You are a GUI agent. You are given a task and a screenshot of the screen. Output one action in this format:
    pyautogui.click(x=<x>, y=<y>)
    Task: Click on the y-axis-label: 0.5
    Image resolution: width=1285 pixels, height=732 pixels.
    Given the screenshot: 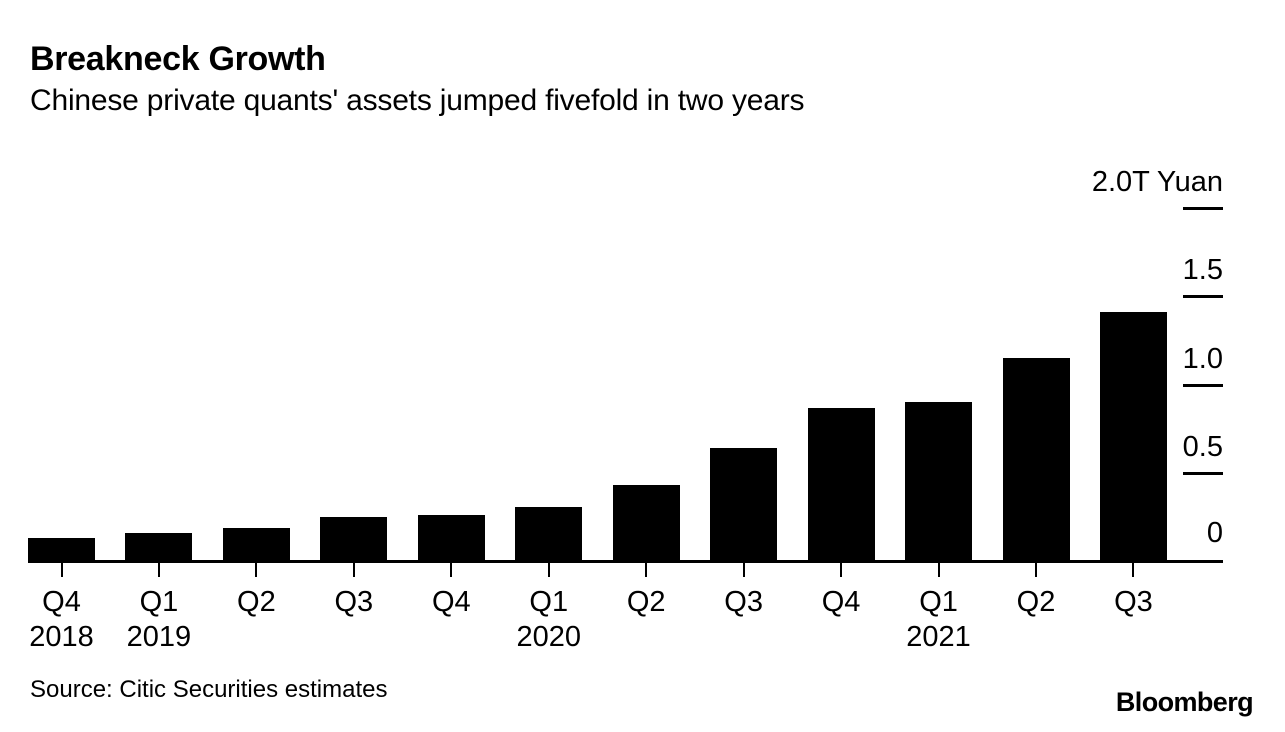 What is the action you would take?
    pyautogui.click(x=1202, y=446)
    